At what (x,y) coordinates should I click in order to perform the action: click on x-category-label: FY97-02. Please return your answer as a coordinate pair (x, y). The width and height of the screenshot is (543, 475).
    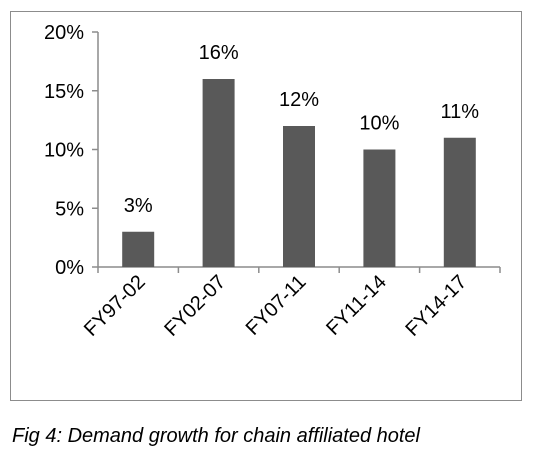
    Looking at the image, I should click on (115, 306).